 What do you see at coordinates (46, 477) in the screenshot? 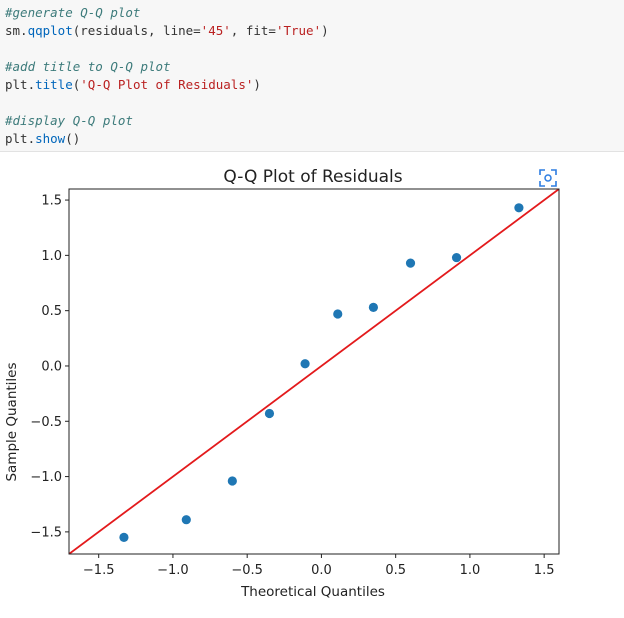
I see `y-tick-label: −1.0` at bounding box center [46, 477].